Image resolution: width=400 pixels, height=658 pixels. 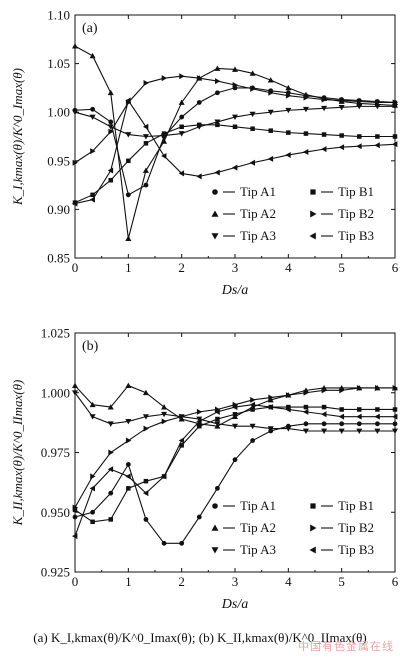 I want to click on series-line, so click(x=235, y=141).